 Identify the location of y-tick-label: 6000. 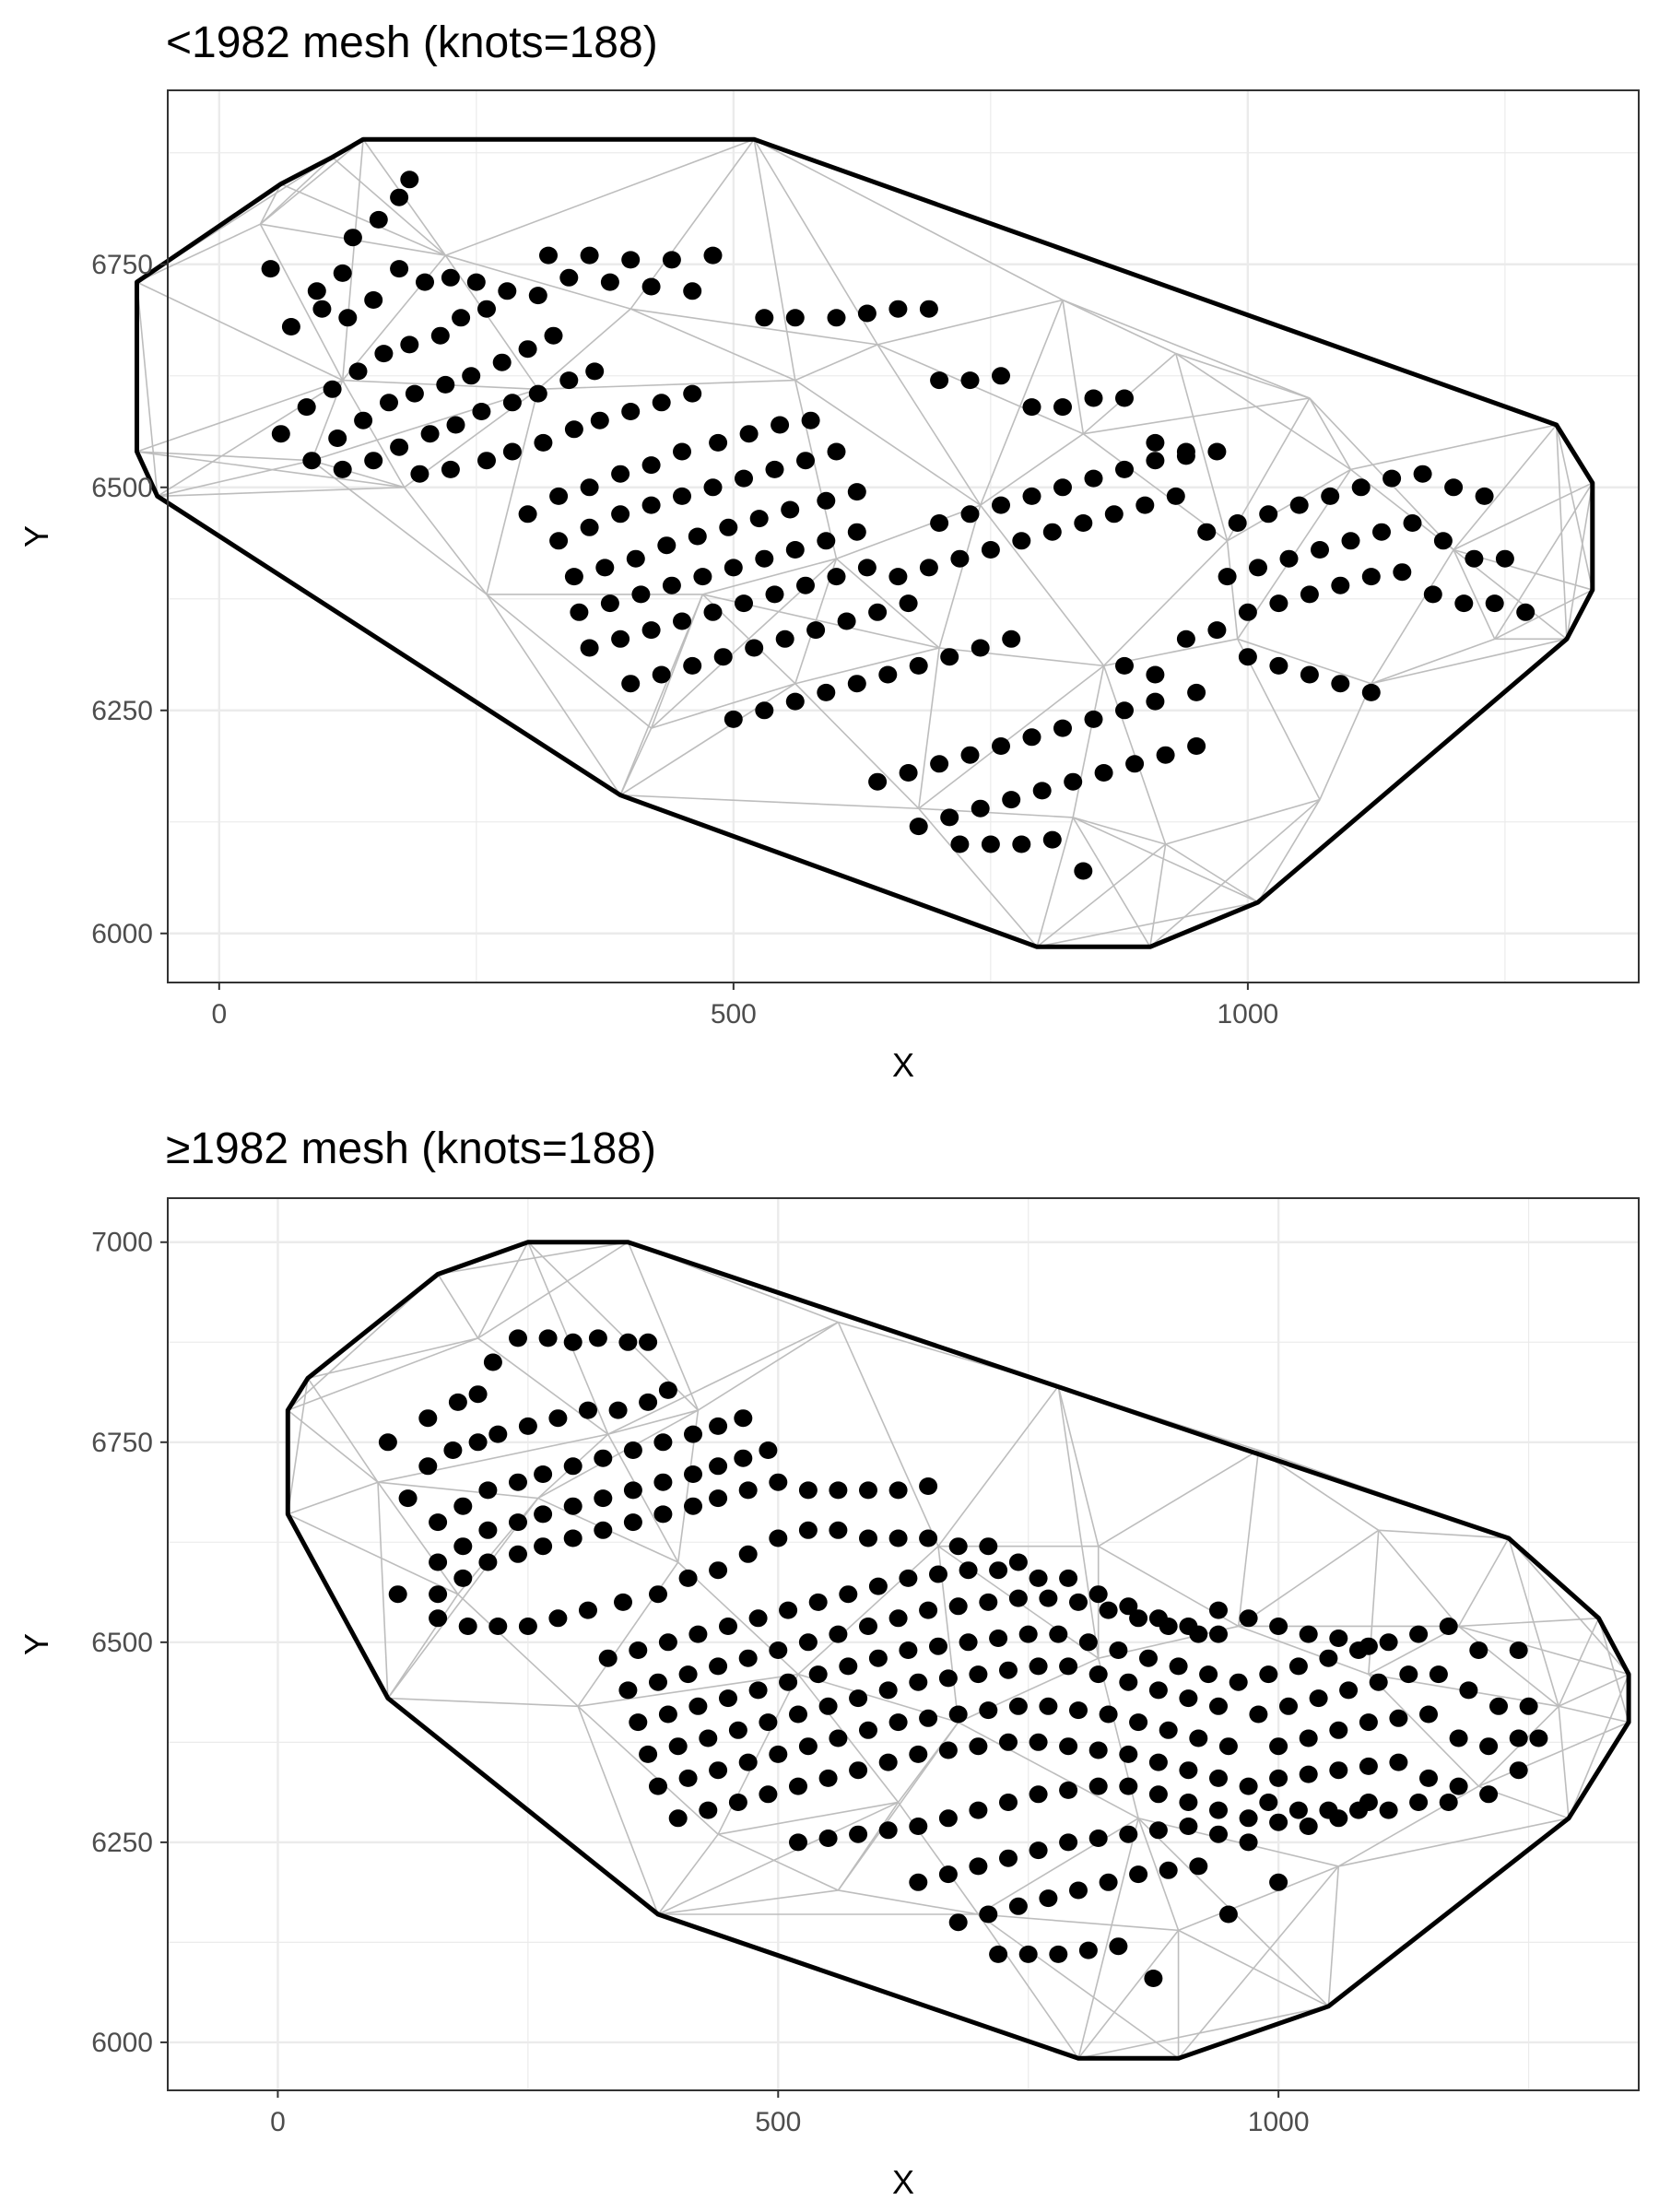
(122, 934).